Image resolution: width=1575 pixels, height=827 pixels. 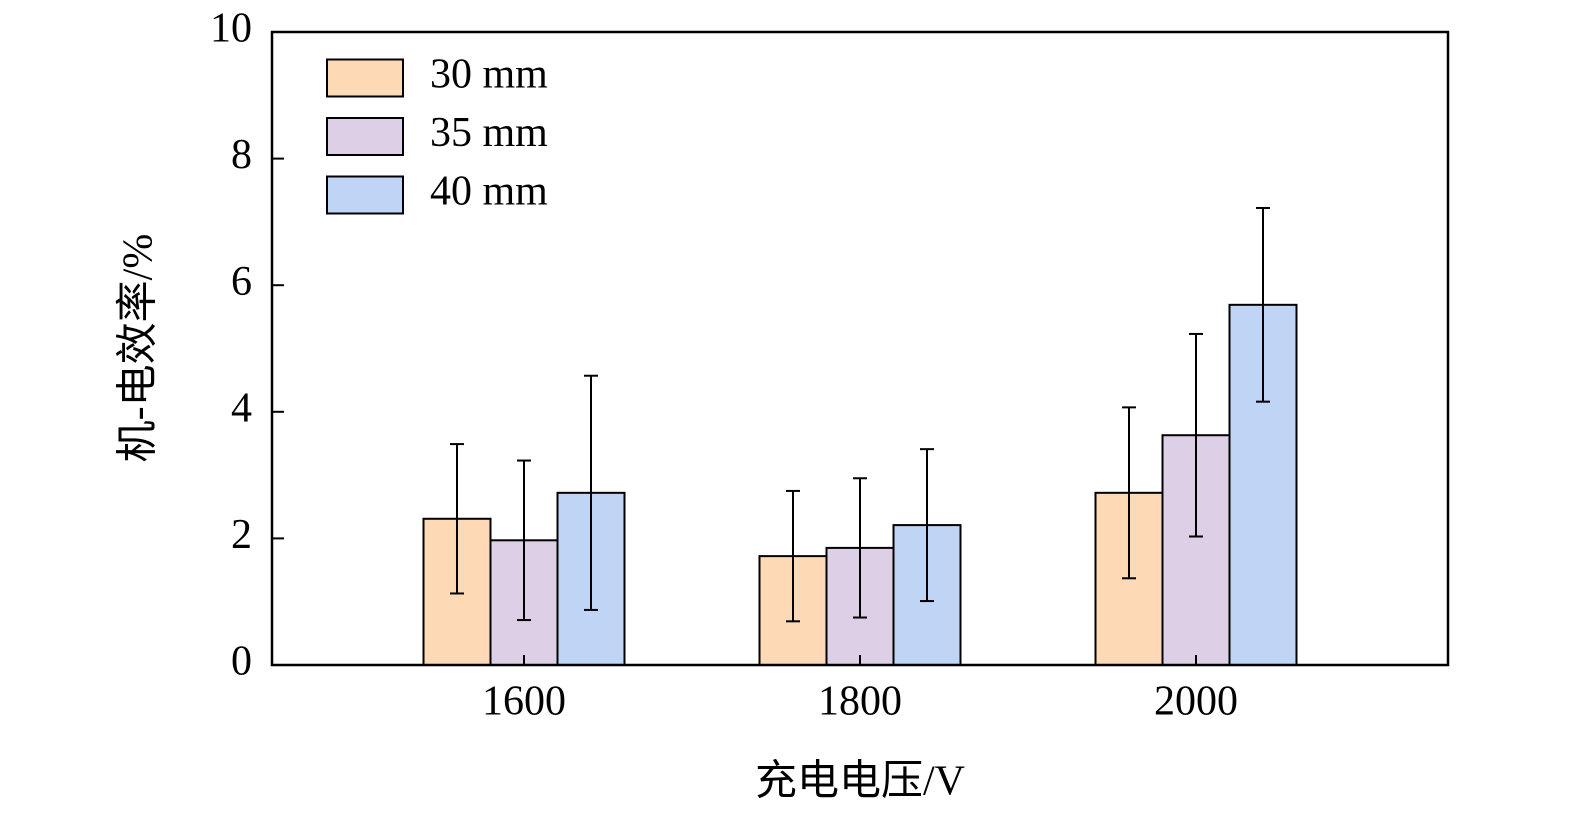 I want to click on legend-label: 35 mm, so click(x=489, y=133).